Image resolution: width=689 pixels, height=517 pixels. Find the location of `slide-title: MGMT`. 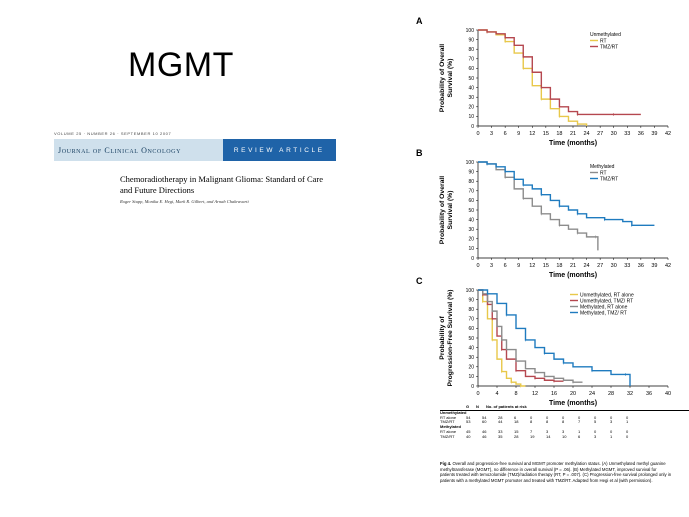

slide-title: MGMT is located at coordinates (181, 65).